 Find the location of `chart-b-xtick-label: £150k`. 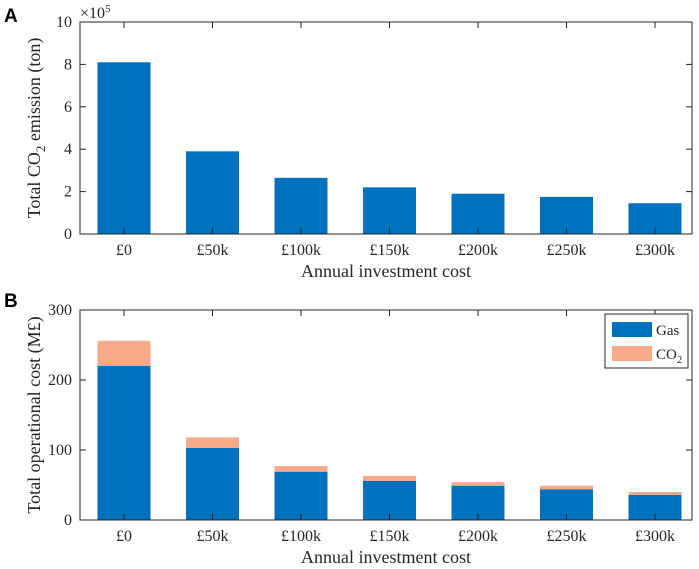

chart-b-xtick-label: £150k is located at coordinates (390, 536).